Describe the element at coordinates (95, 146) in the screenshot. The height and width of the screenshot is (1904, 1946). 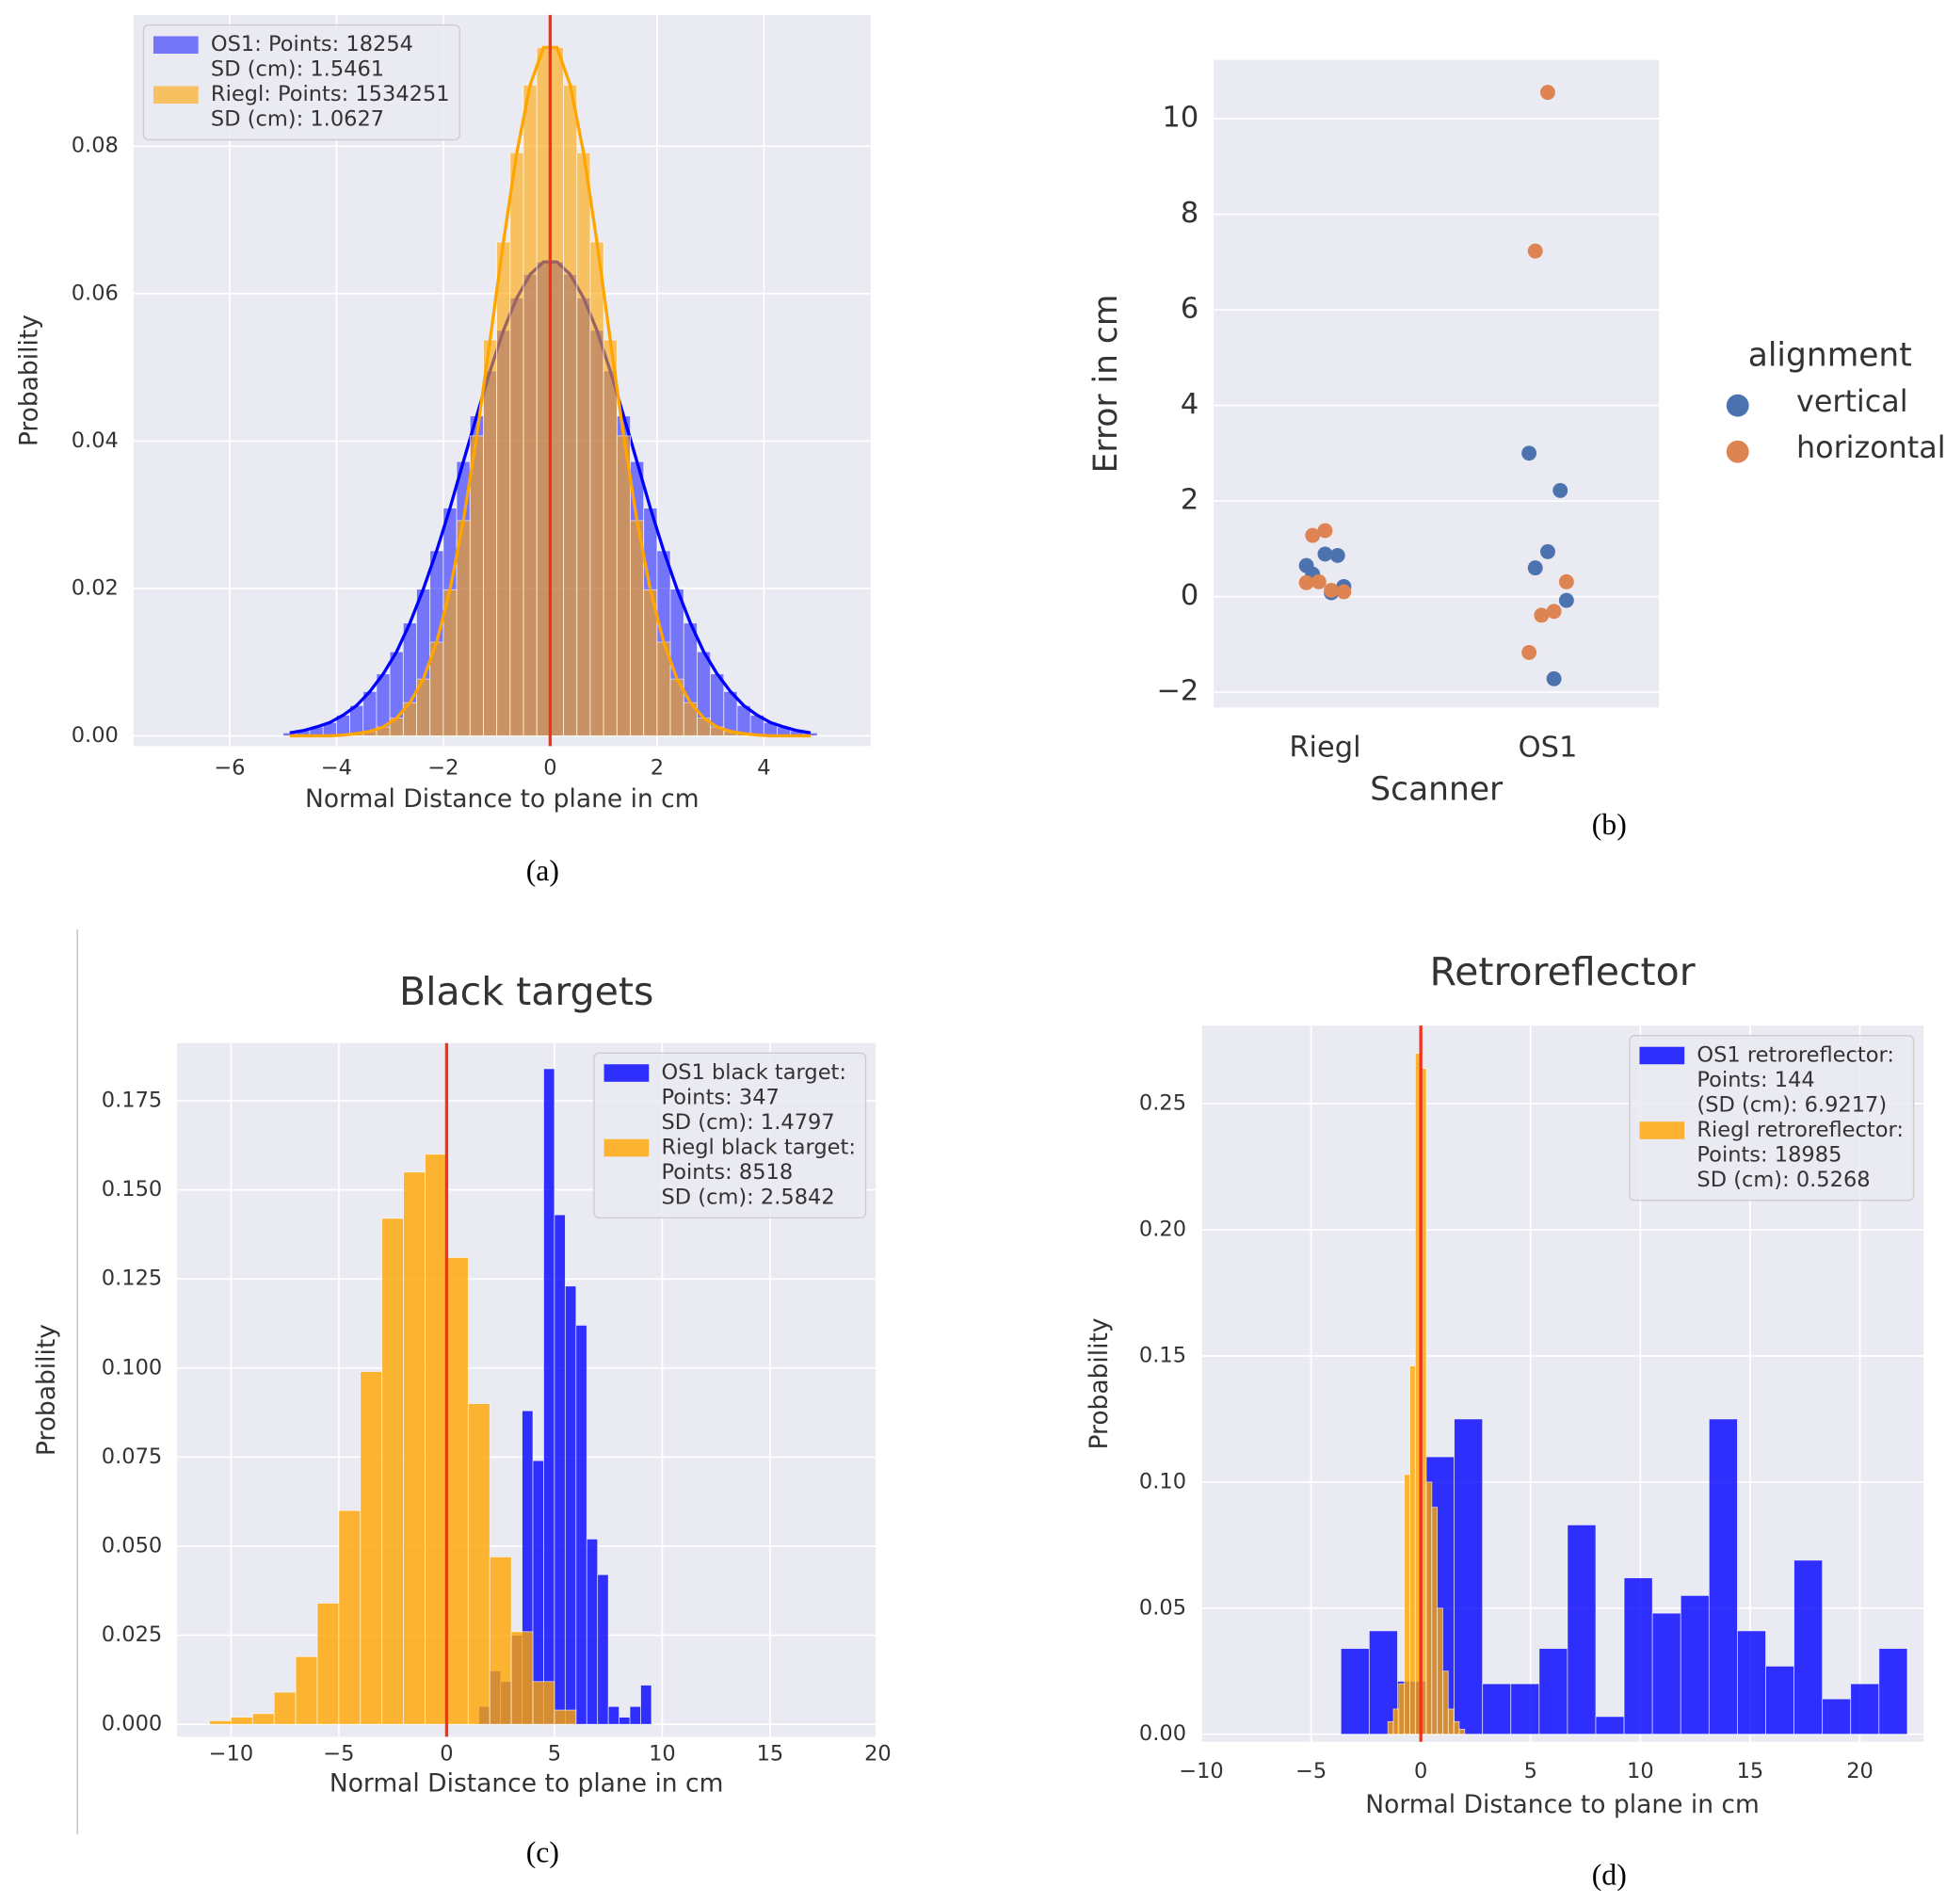
I see `y-tick-label: 0.08` at that location.